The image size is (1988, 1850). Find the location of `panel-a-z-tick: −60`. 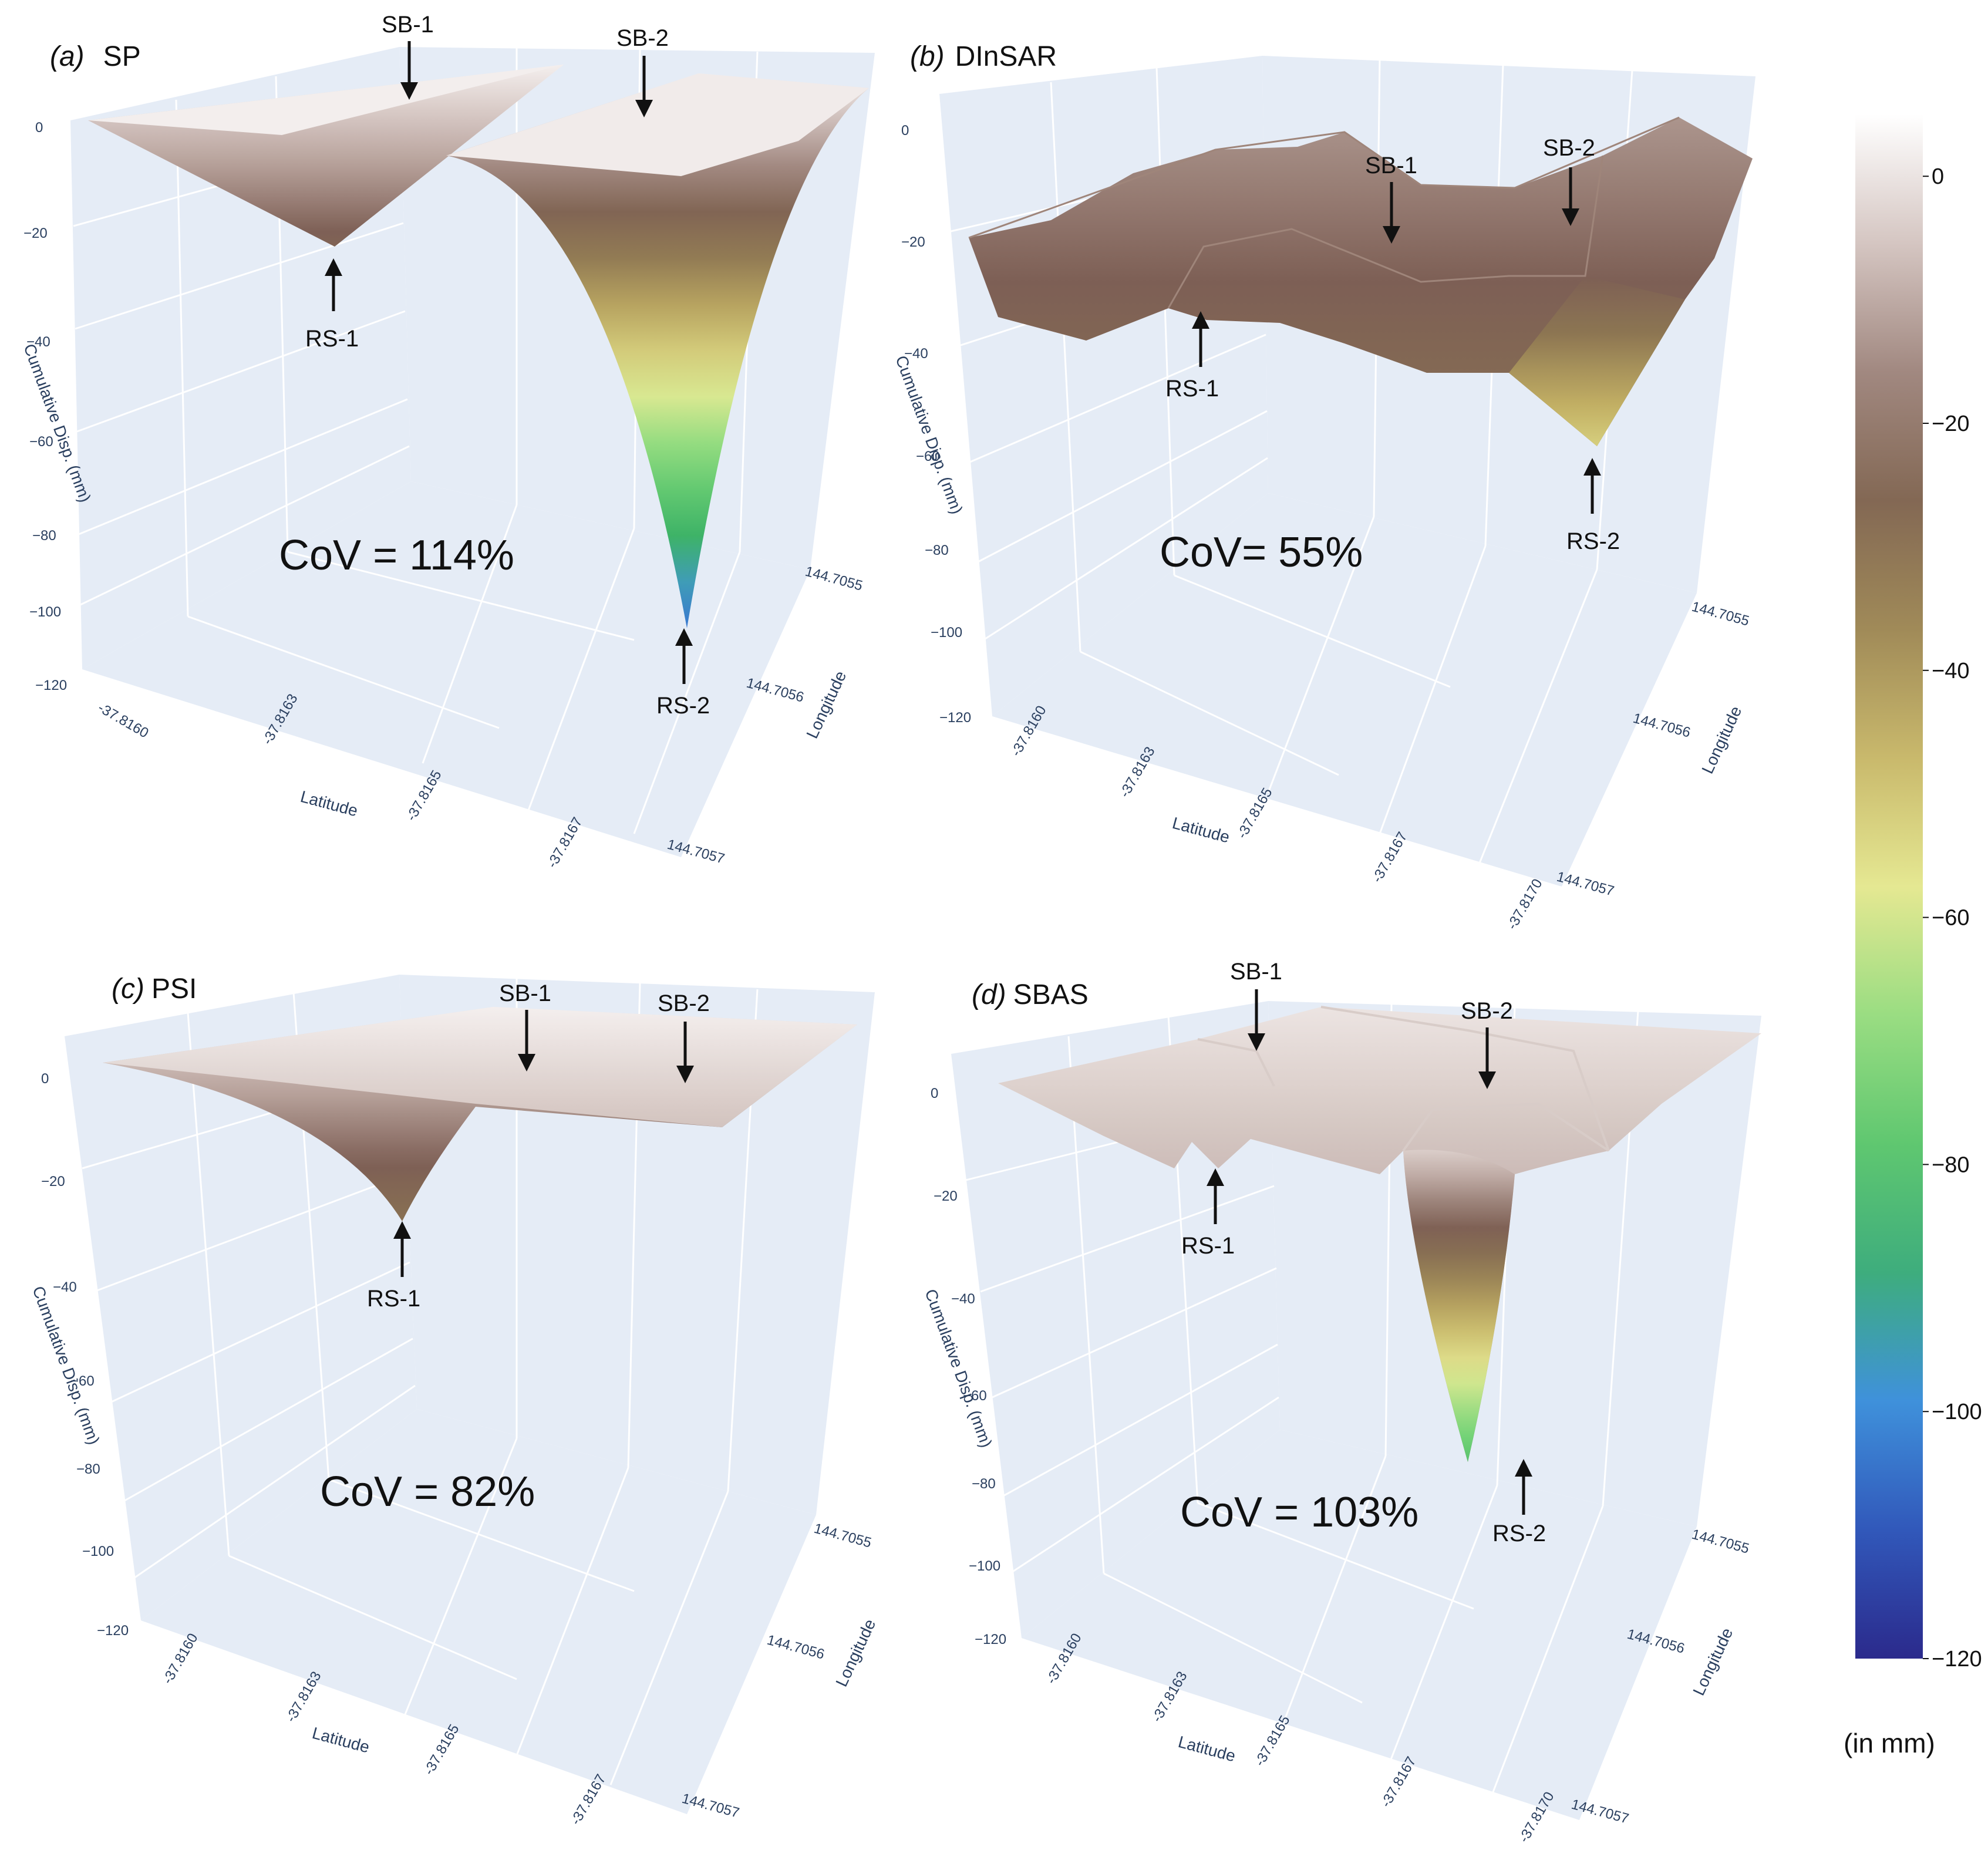

panel-a-z-tick: −60 is located at coordinates (41, 442).